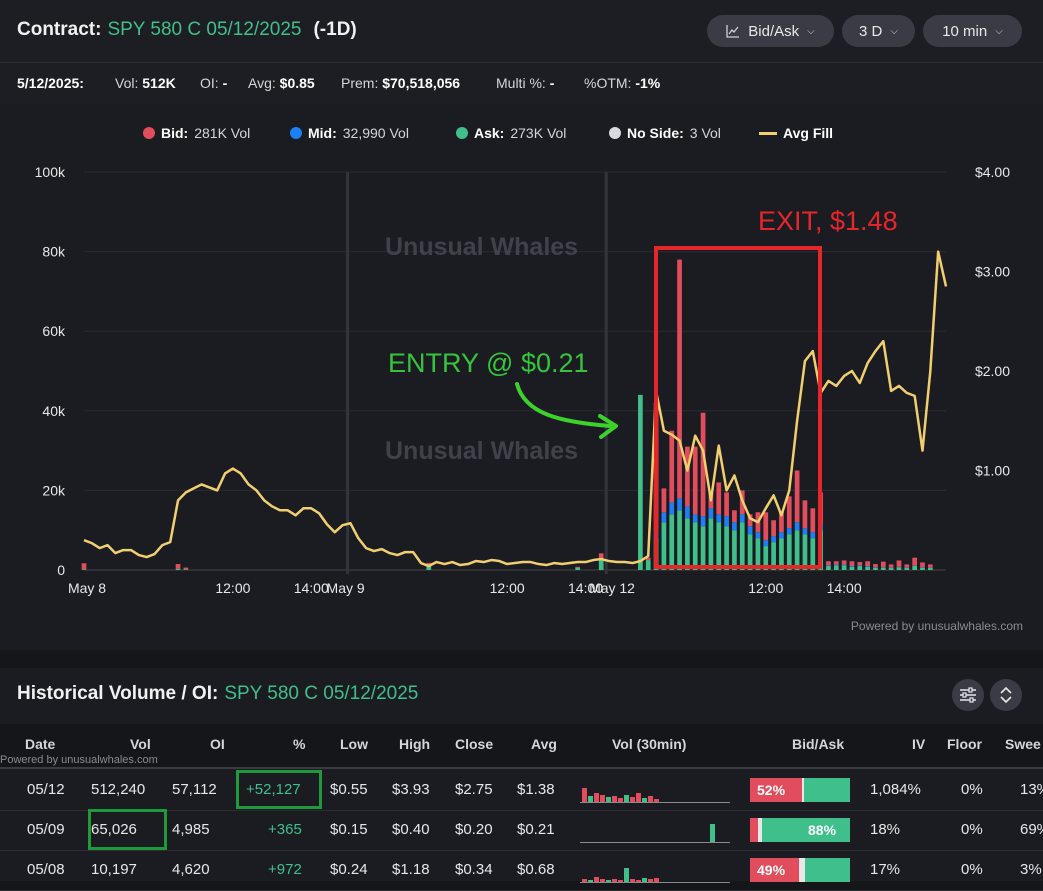 Image resolution: width=1043 pixels, height=891 pixels. Describe the element at coordinates (414, 744) in the screenshot. I see `col-high: High` at that location.